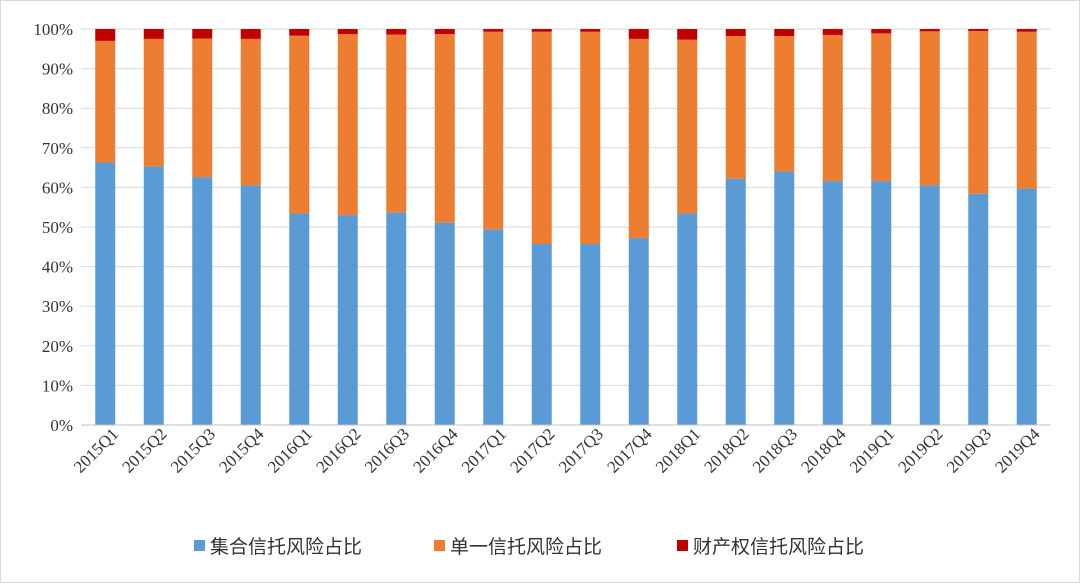 The width and height of the screenshot is (1080, 587). What do you see at coordinates (823, 450) in the screenshot?
I see `x-tick-label: 2018Q4` at bounding box center [823, 450].